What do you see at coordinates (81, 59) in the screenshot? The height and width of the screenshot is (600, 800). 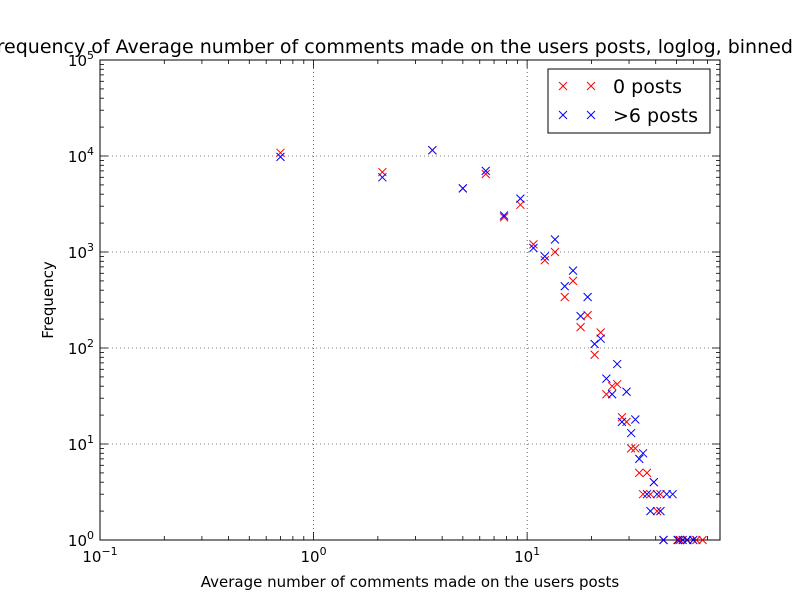 I see `y-tick-label: 10⁵` at bounding box center [81, 59].